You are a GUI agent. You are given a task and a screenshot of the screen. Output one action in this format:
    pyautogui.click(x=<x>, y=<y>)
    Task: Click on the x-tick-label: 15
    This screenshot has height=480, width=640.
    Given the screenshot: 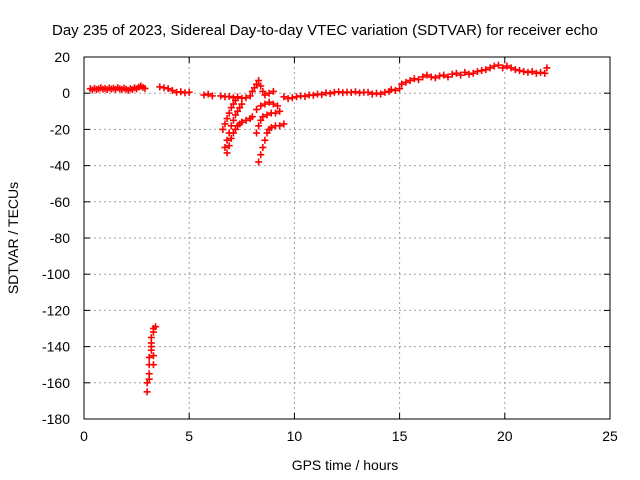 What is the action you would take?
    pyautogui.click(x=400, y=436)
    